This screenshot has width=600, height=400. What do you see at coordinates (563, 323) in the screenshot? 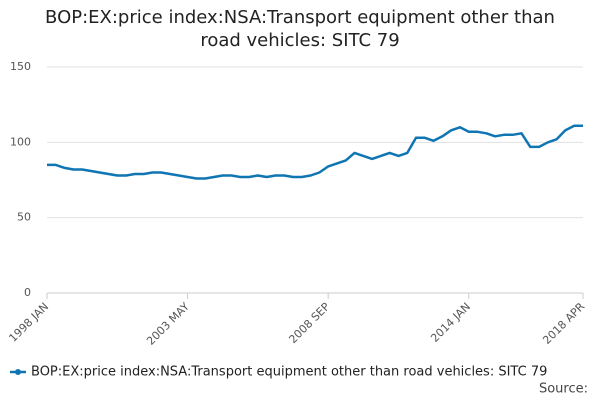
I see `x-tick-label: 2018 APR` at bounding box center [563, 323].